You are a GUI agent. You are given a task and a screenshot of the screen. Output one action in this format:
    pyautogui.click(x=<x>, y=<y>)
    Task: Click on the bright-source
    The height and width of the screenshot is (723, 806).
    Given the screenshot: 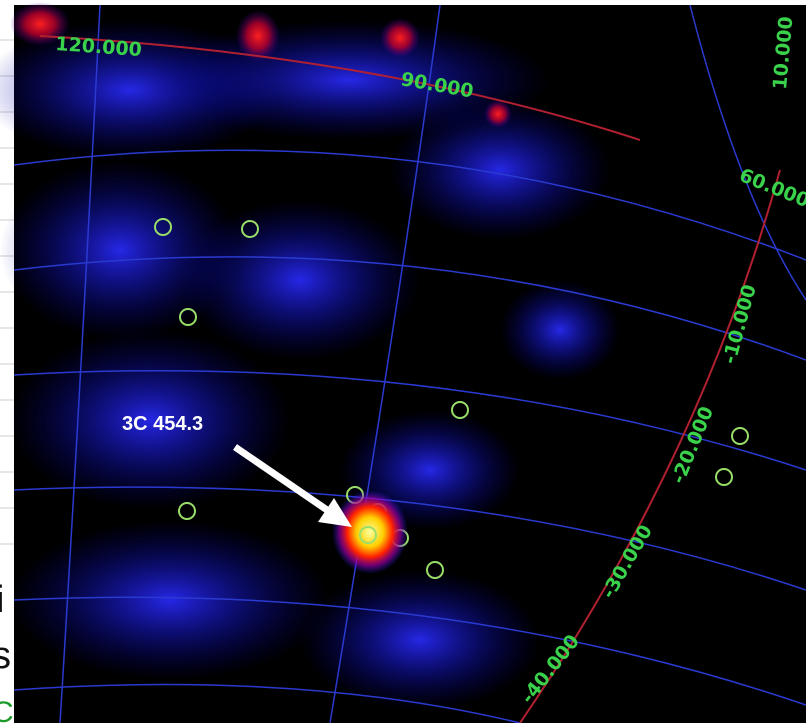 What is the action you would take?
    pyautogui.click(x=370, y=532)
    